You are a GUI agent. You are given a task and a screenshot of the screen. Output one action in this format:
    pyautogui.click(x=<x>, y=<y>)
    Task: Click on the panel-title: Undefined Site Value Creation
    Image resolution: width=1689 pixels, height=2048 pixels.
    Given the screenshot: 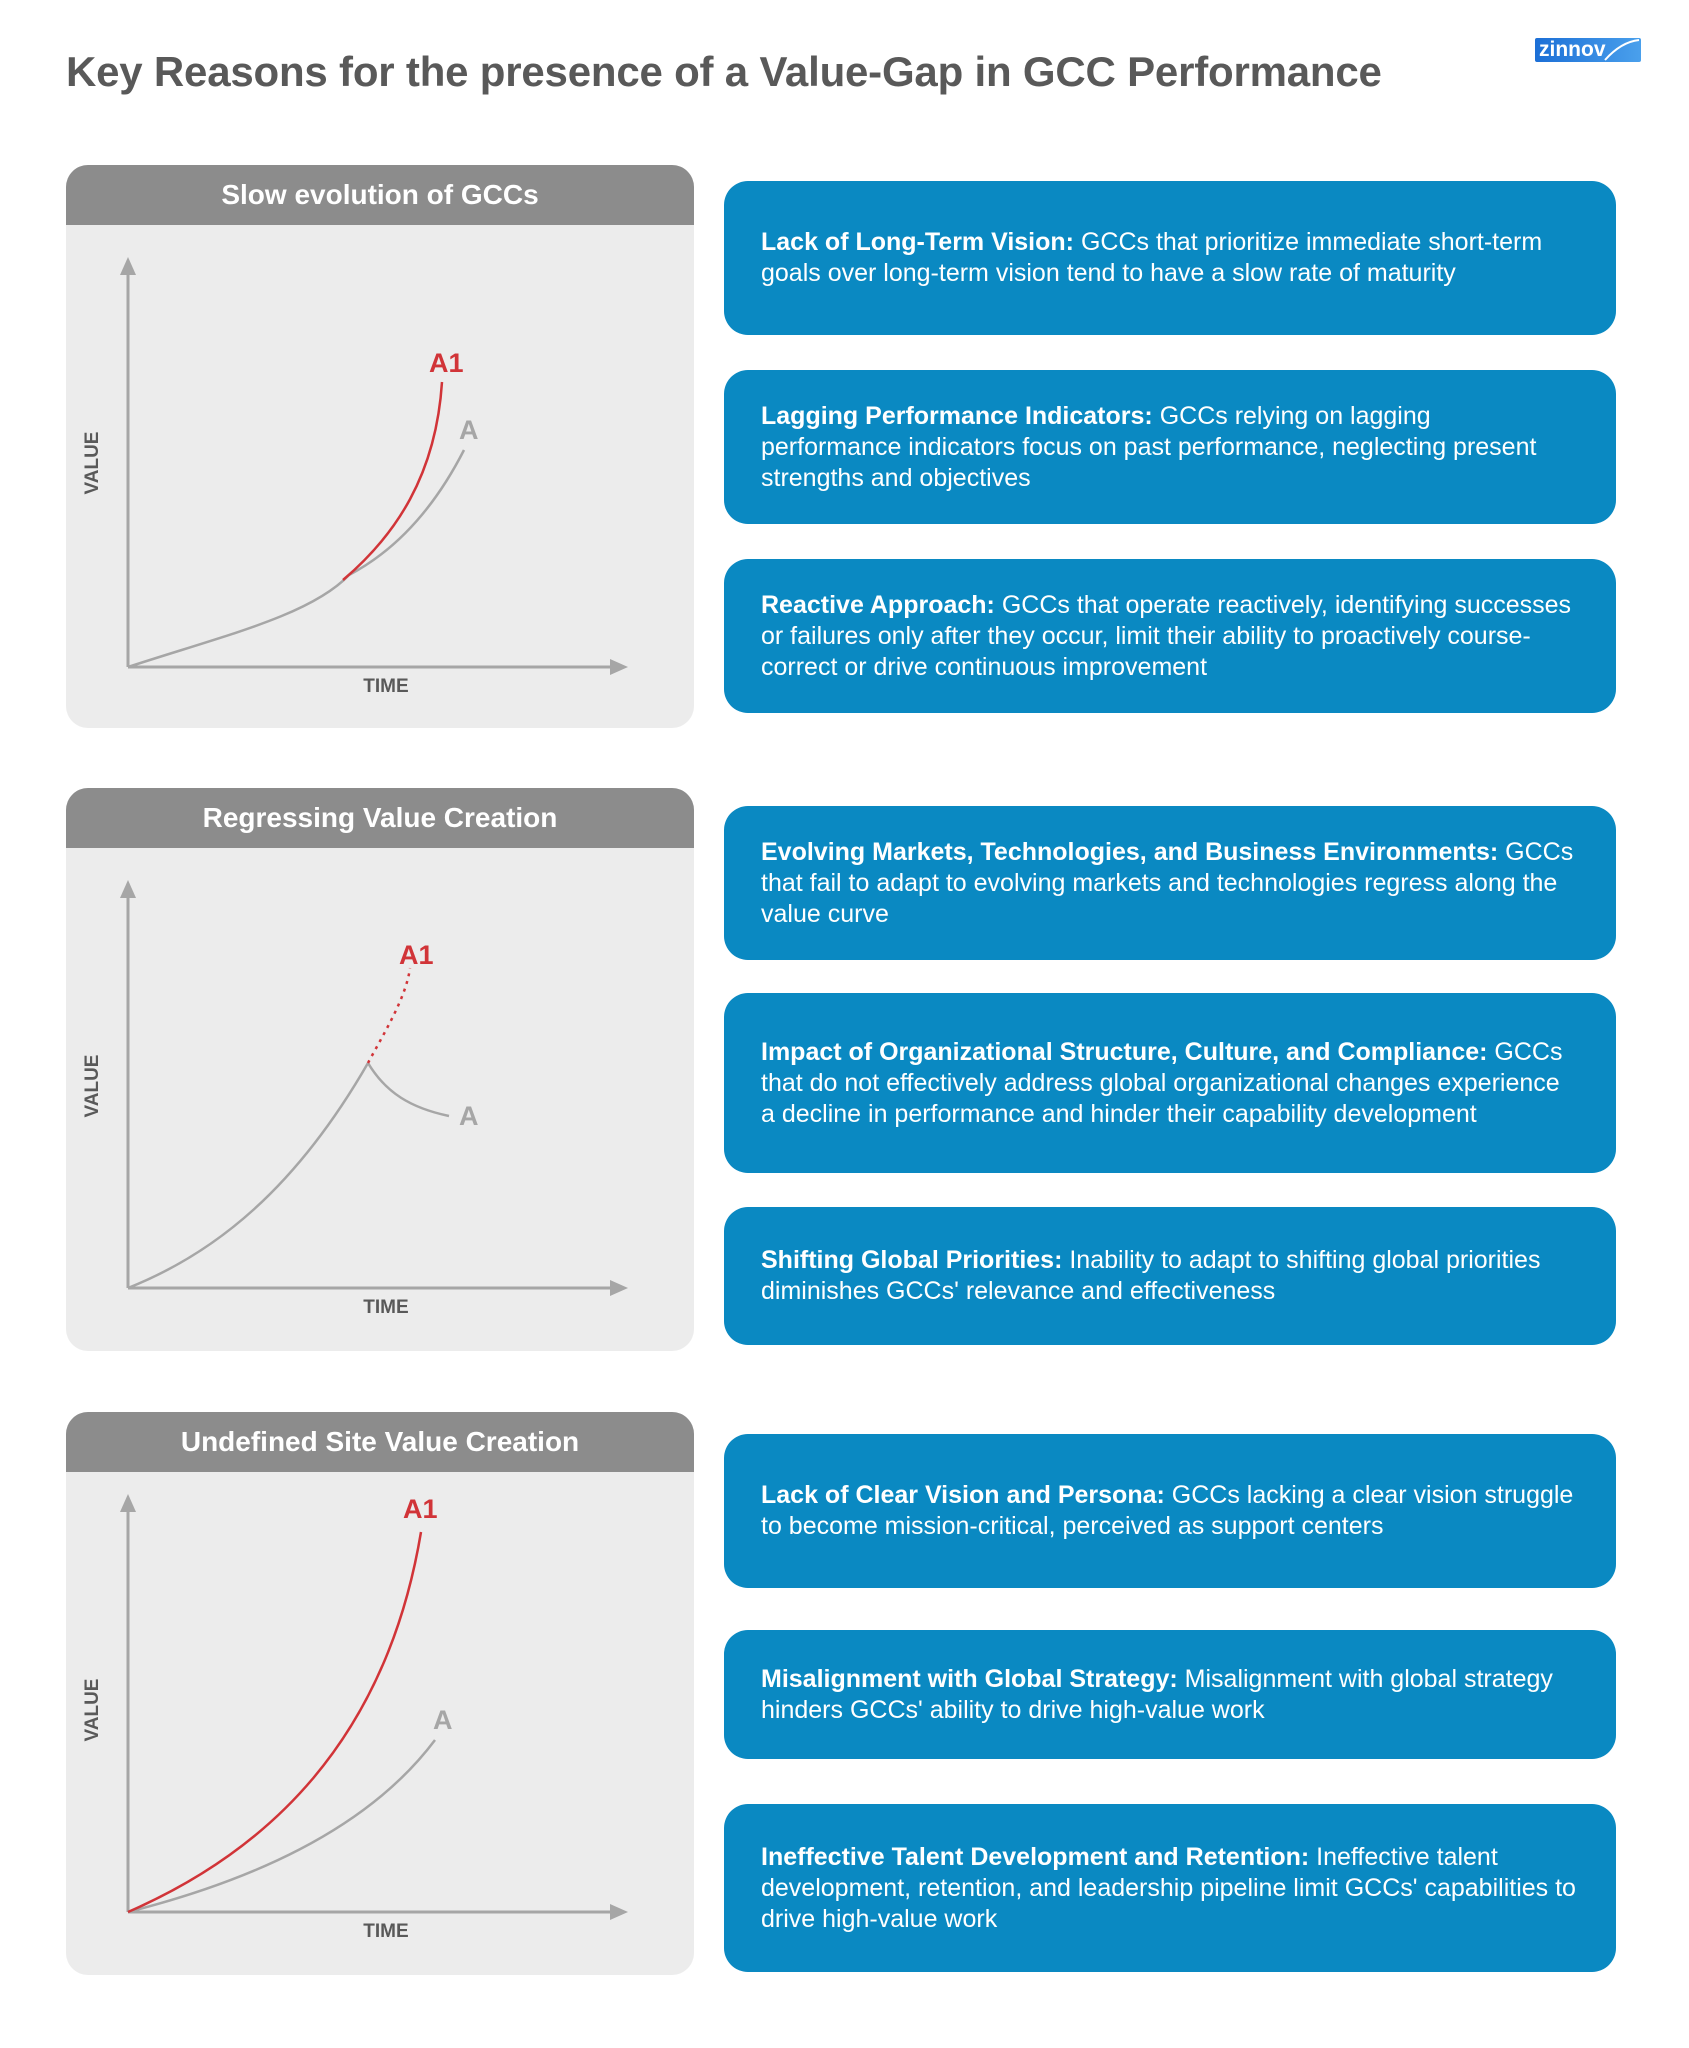 What is the action you would take?
    pyautogui.click(x=380, y=1442)
    